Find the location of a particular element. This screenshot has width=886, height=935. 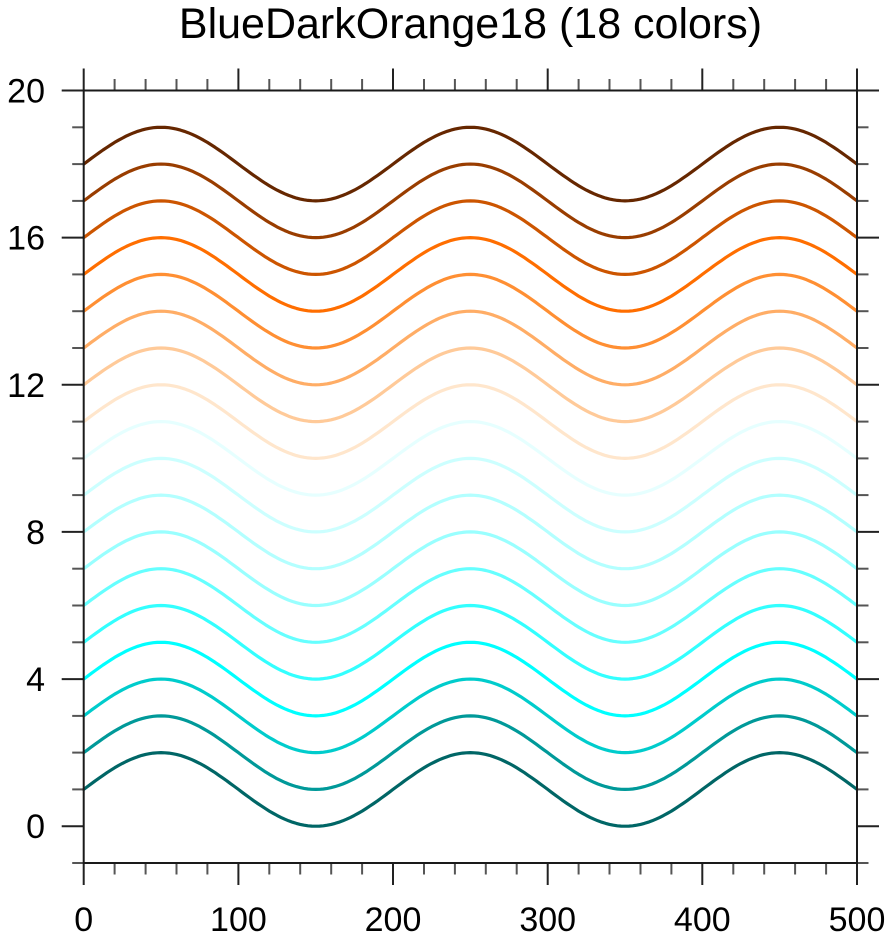

curve-12-line is located at coordinates (470, 385).